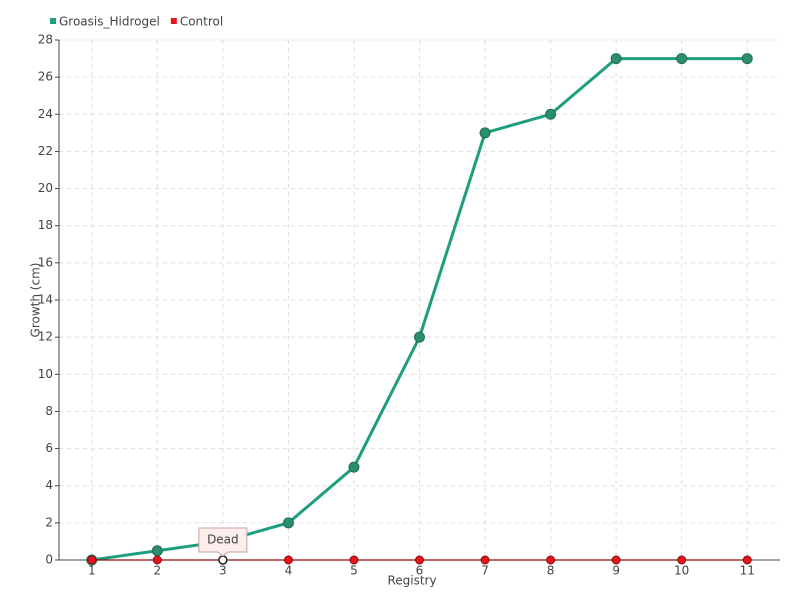 The image size is (800, 600). I want to click on y-tick-label: 6, so click(49, 448).